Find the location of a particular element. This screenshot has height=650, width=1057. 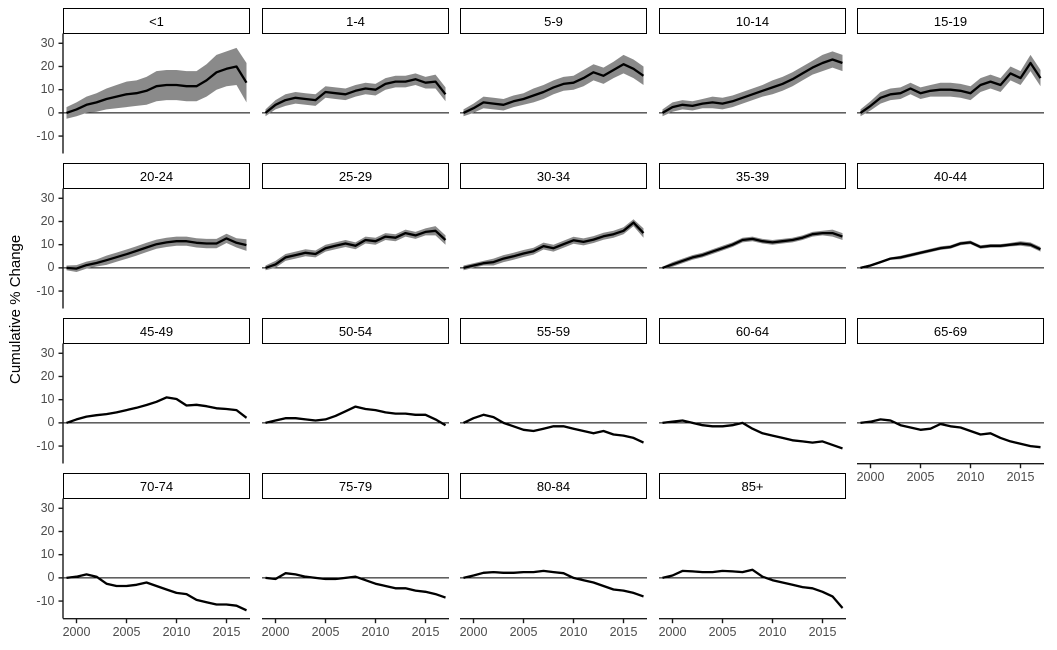

facet-strip: 70-74 is located at coordinates (156, 486).